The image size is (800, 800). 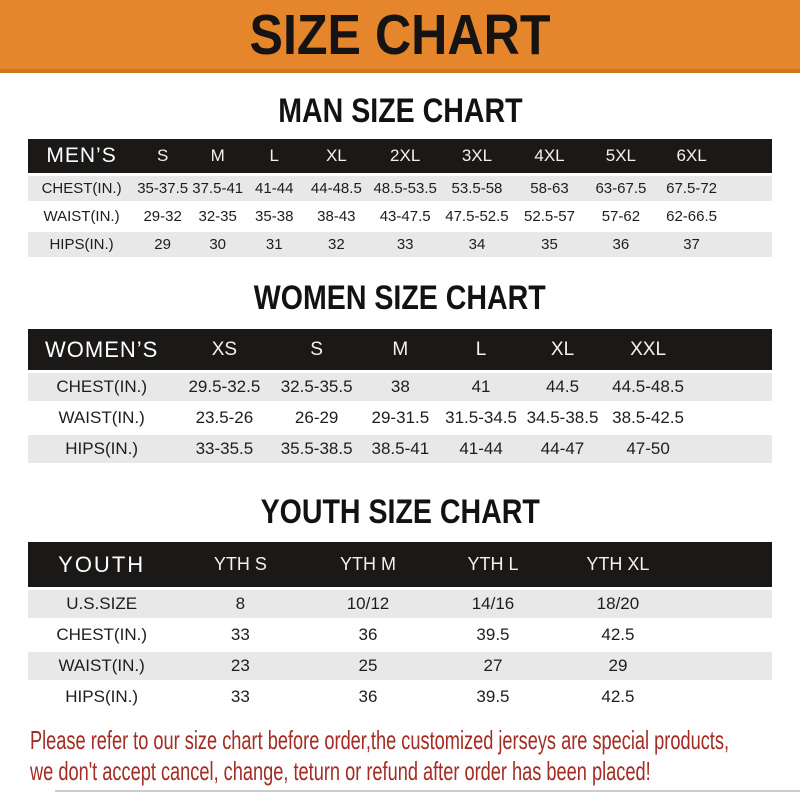 What do you see at coordinates (620, 188) in the screenshot?
I see `size-value-cell: 63-67.5` at bounding box center [620, 188].